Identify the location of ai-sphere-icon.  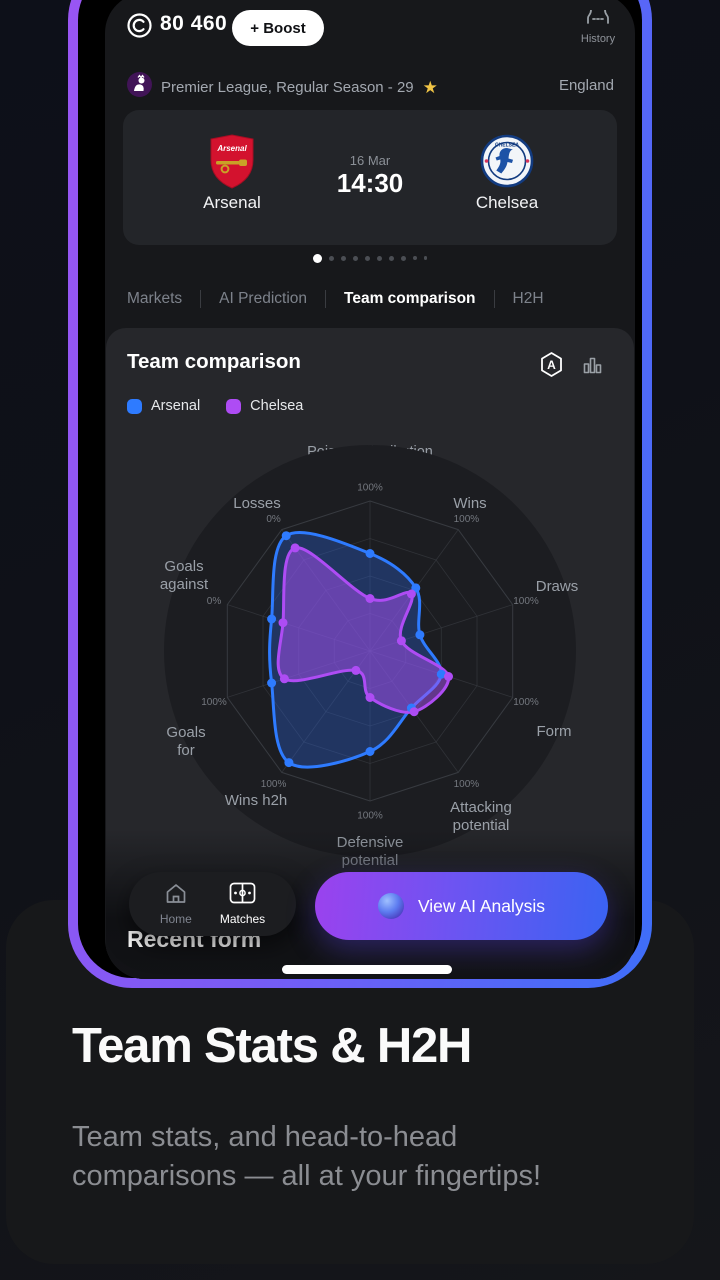
(390, 906).